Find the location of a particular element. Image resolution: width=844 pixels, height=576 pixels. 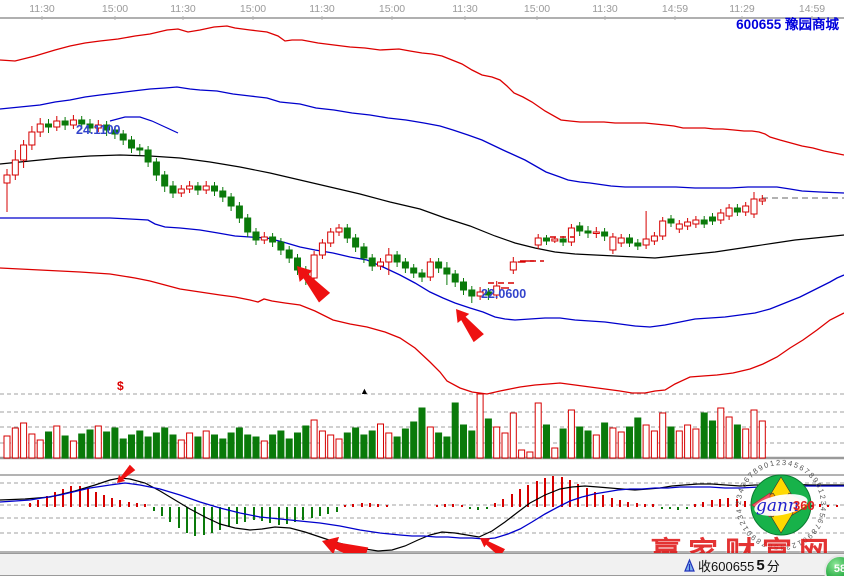

time-tick-label: 11:29 is located at coordinates (742, 9).